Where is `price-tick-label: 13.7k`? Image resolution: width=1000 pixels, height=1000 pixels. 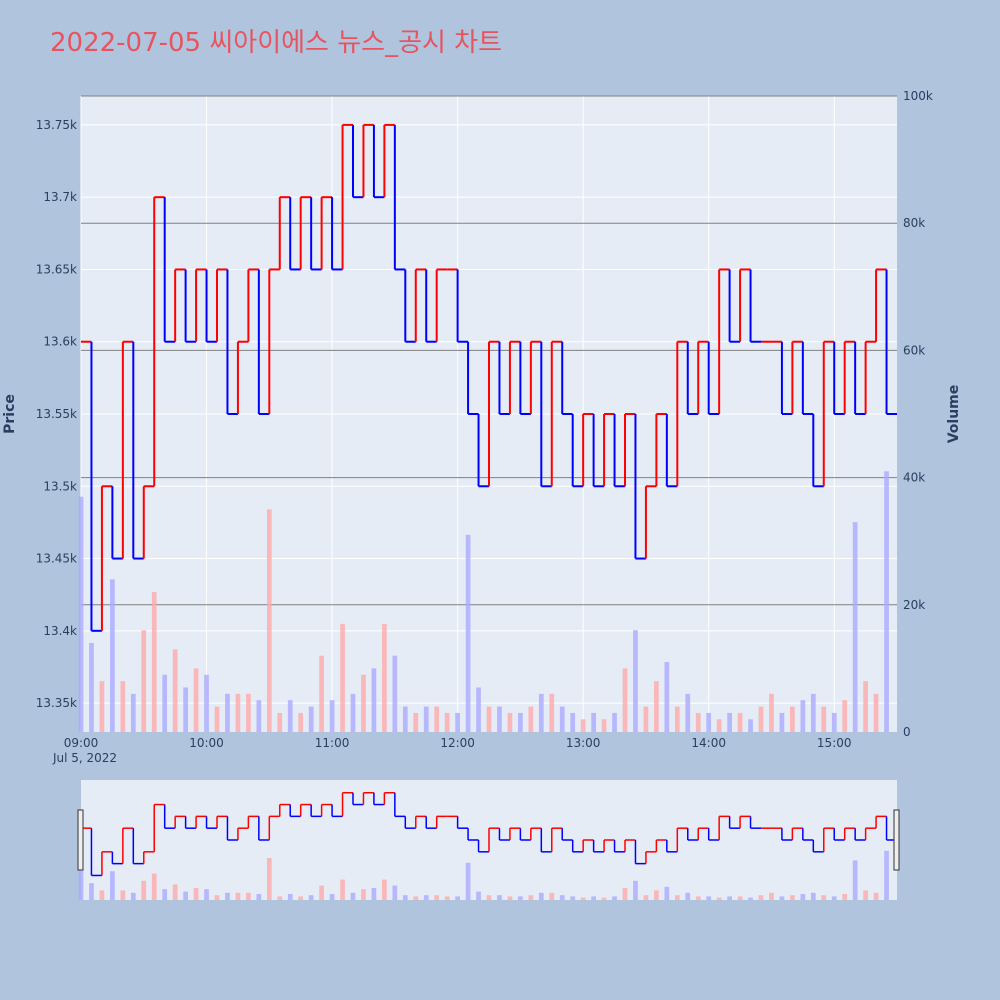
price-tick-label: 13.7k is located at coordinates (60, 197).